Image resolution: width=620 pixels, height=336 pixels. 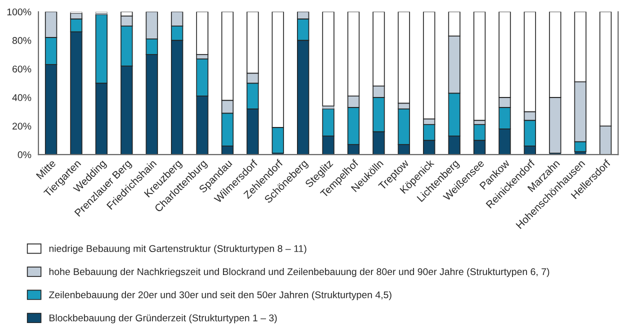 What do you see at coordinates (163, 319) in the screenshot?
I see `legend-label: Blockbebauung der Gründerzeit (Strukturtypen 1 – 3)` at bounding box center [163, 319].